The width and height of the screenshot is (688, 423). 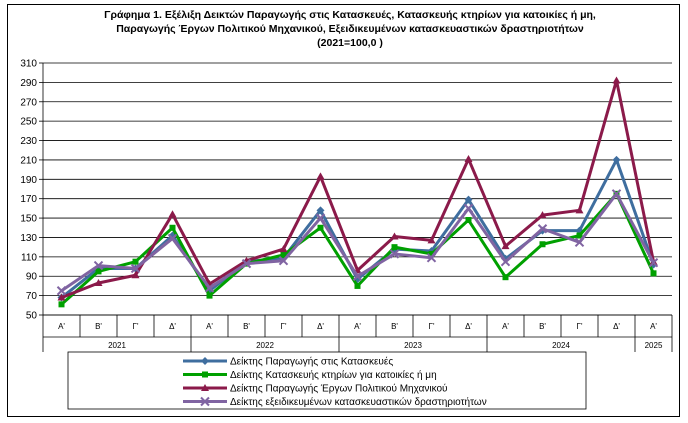 What do you see at coordinates (29, 257) in the screenshot?
I see `y-tick-label: 110` at bounding box center [29, 257].